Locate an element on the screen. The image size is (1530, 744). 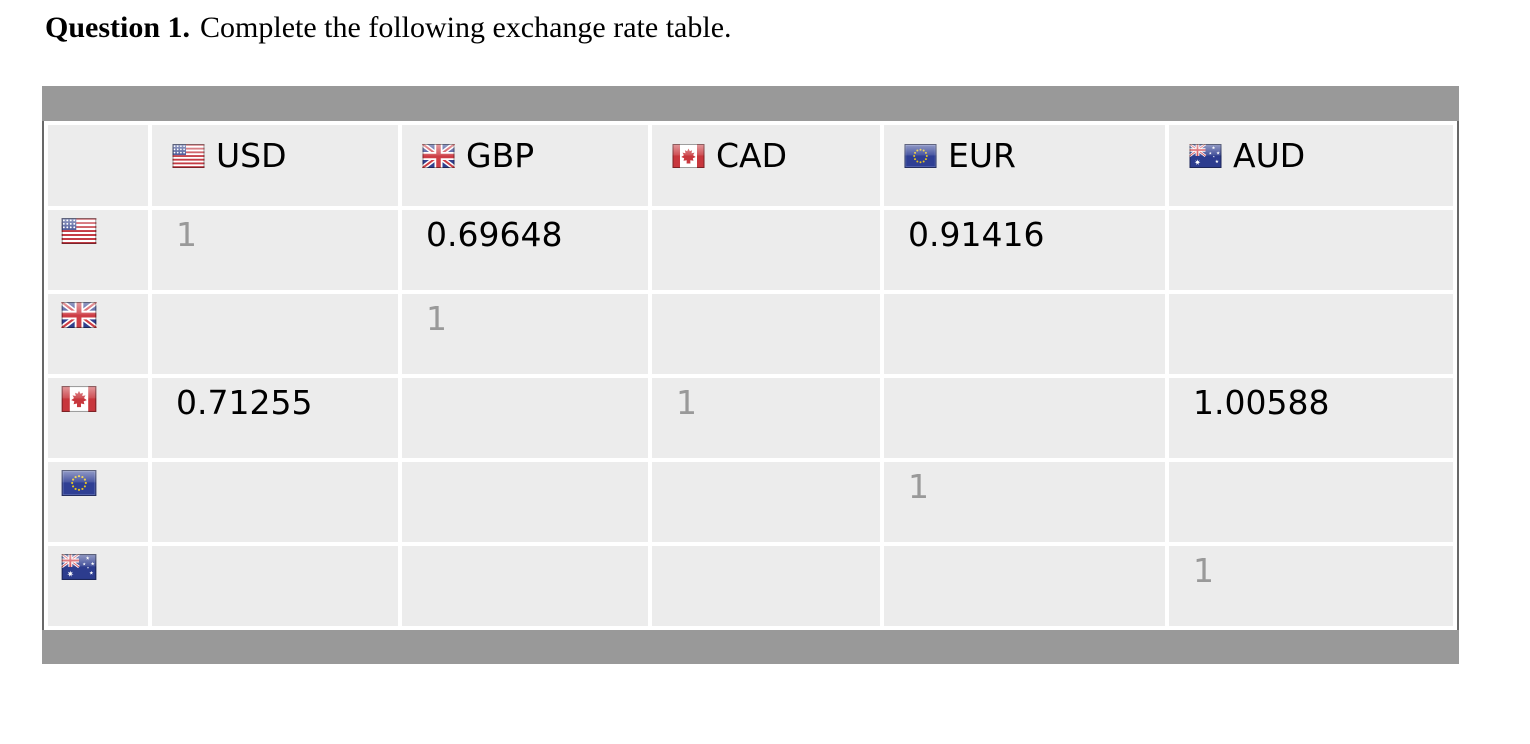
rate-cell-eu-aud is located at coordinates (1311, 502).